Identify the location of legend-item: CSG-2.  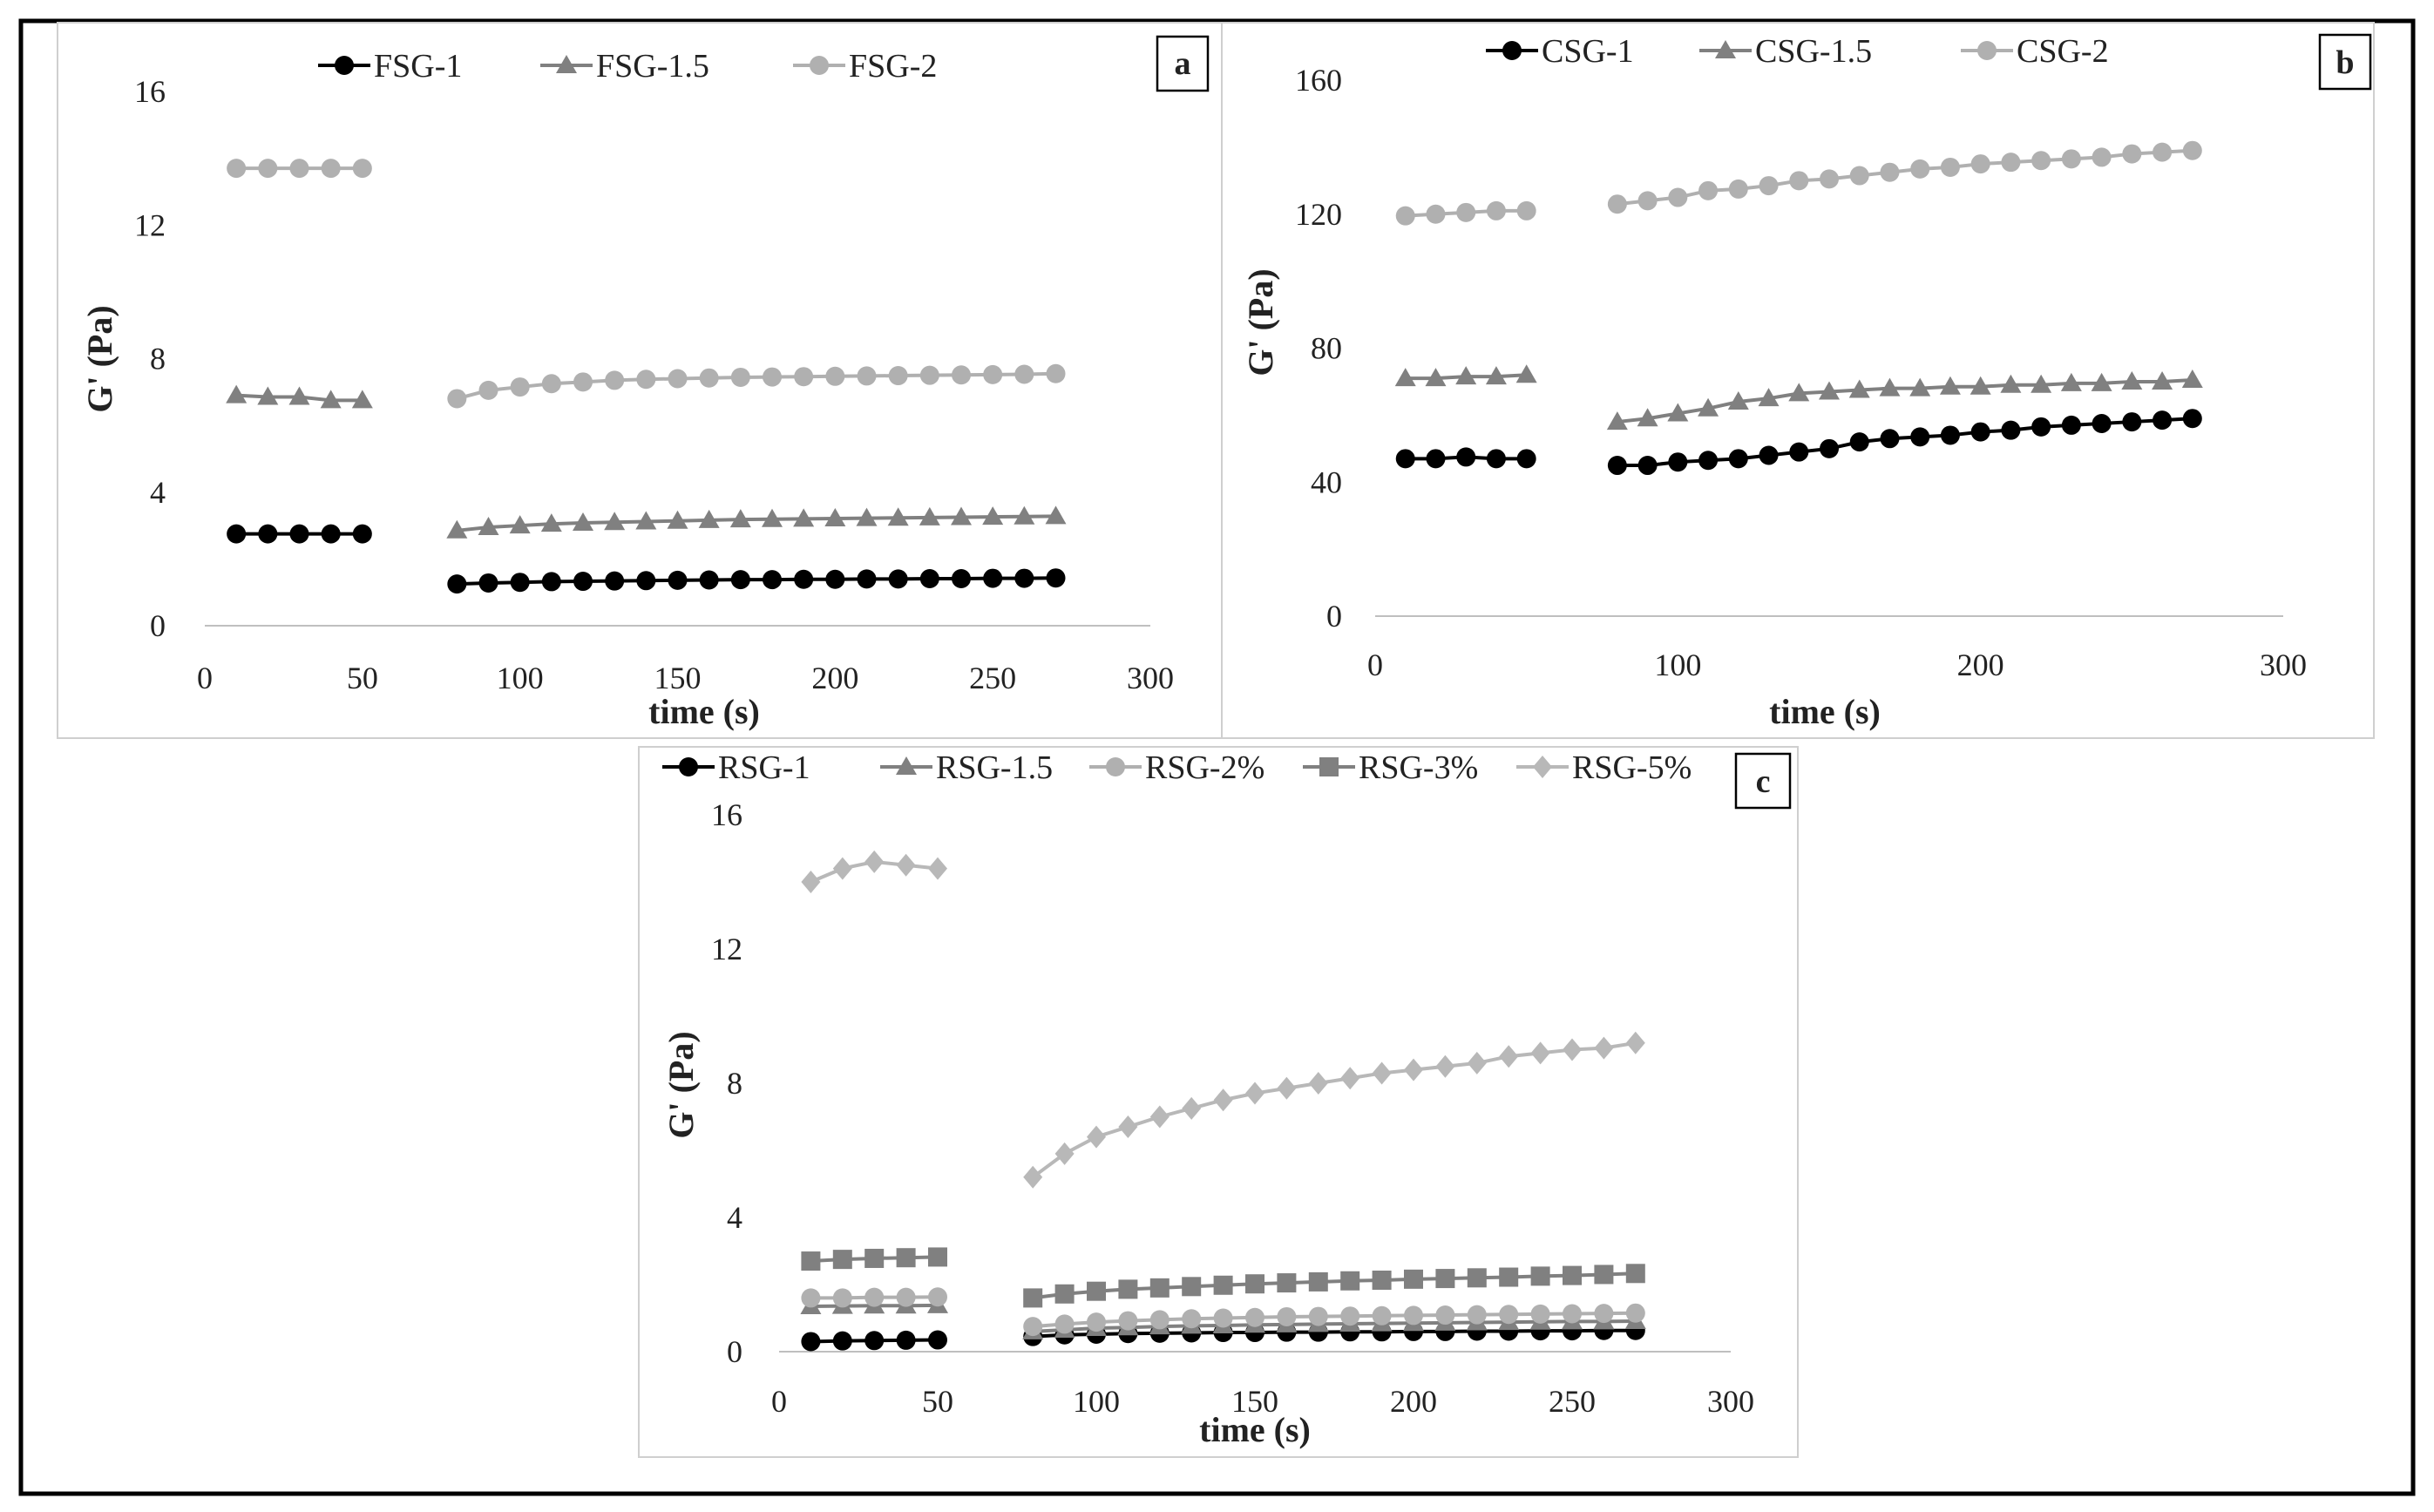
(2035, 51).